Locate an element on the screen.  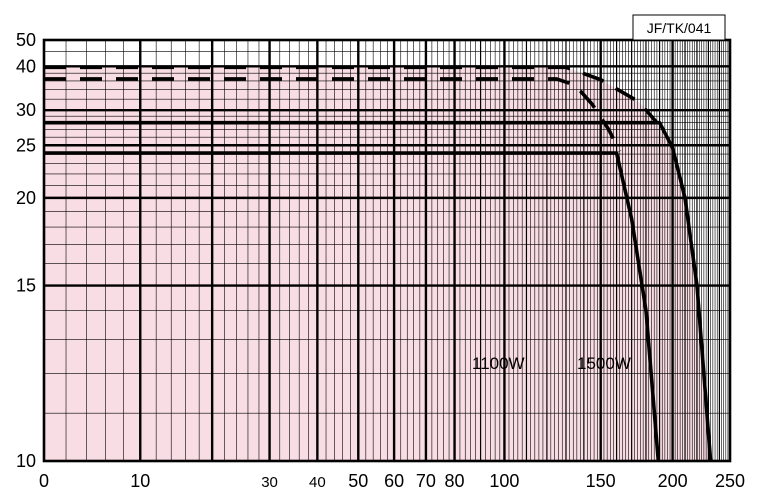
x-tick-label: 0 is located at coordinates (44, 481).